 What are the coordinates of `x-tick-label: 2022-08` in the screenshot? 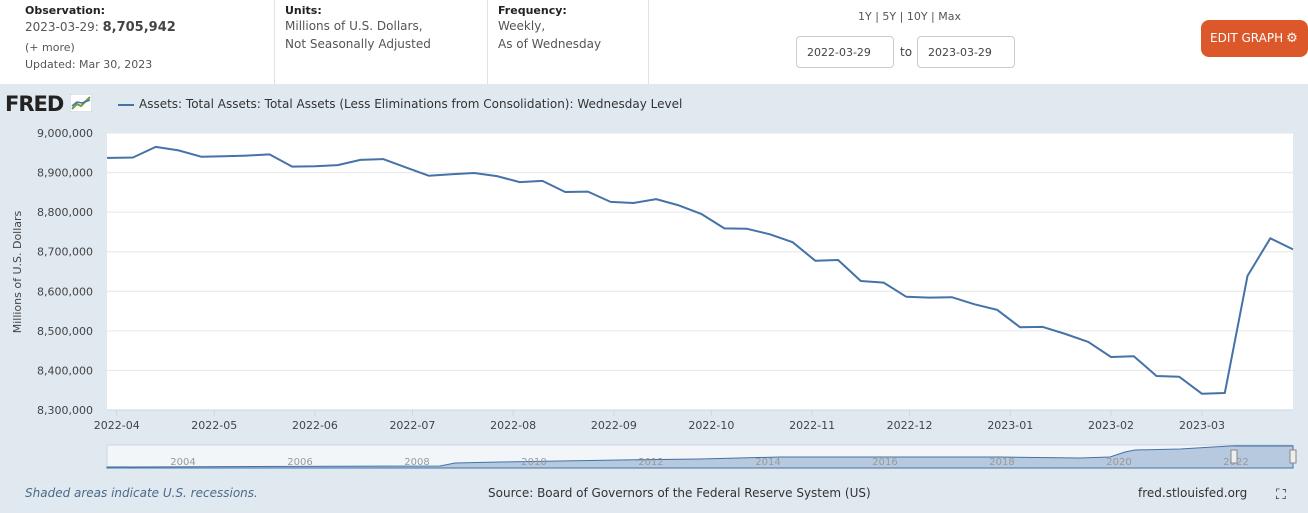 It's located at (513, 425).